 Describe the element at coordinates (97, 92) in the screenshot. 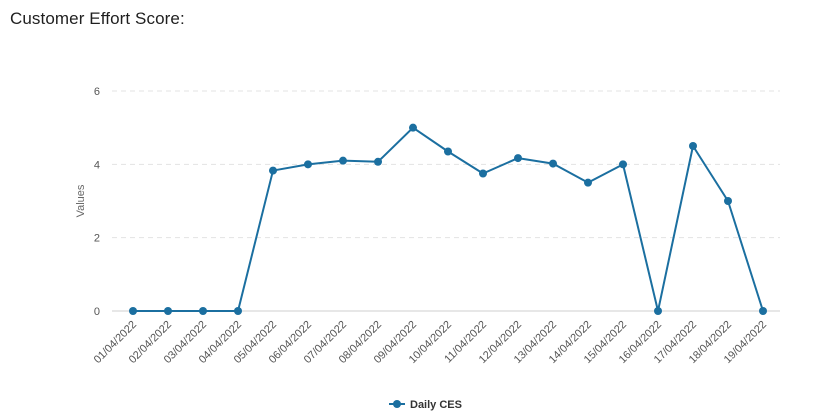

I see `y-tick-label: 6` at that location.